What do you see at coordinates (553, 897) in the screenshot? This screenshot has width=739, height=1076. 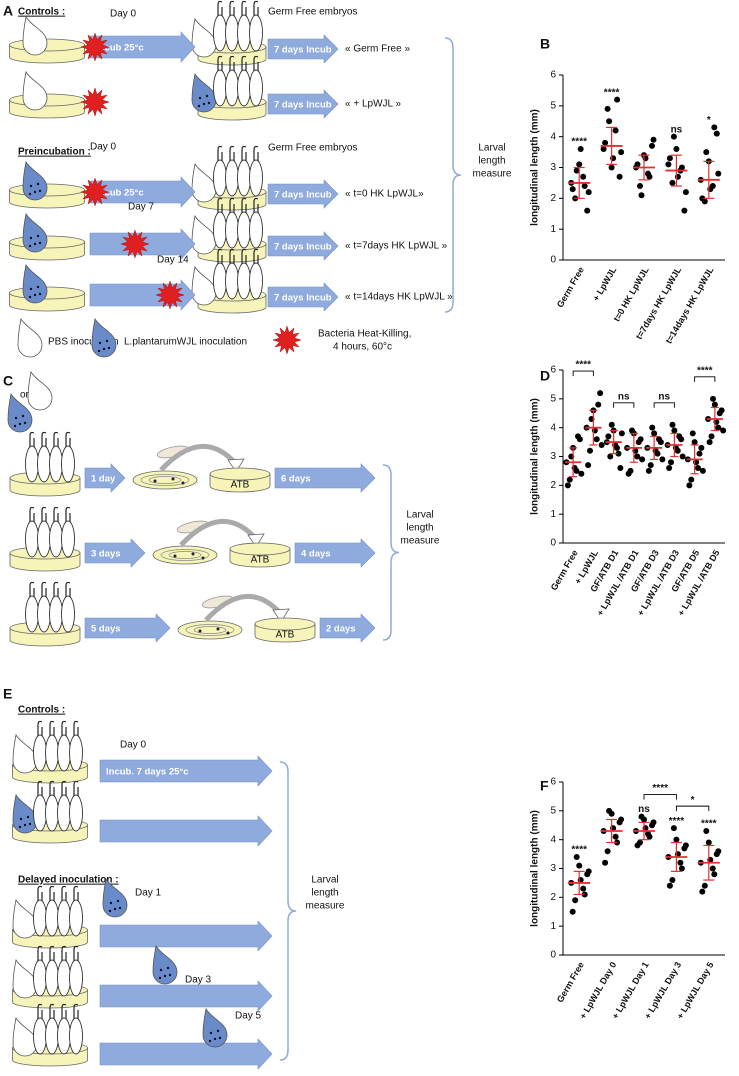 I see `label: 2` at bounding box center [553, 897].